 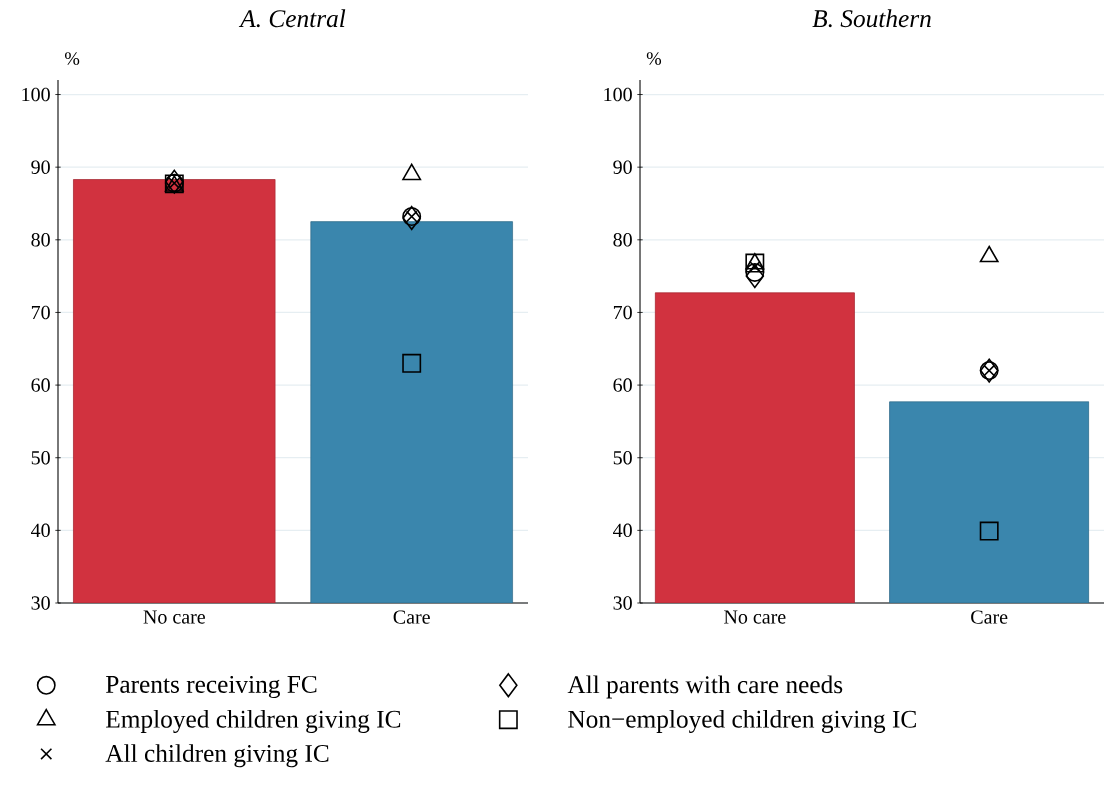 I want to click on legend-label: Employed children giving IC, so click(x=253, y=721).